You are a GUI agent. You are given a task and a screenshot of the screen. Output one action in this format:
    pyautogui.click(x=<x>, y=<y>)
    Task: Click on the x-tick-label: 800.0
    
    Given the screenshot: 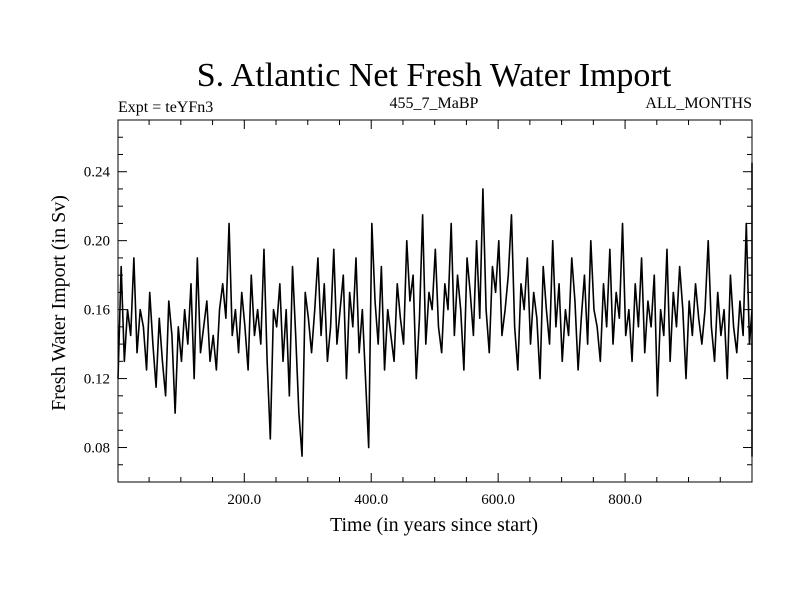 What is the action you would take?
    pyautogui.click(x=625, y=500)
    